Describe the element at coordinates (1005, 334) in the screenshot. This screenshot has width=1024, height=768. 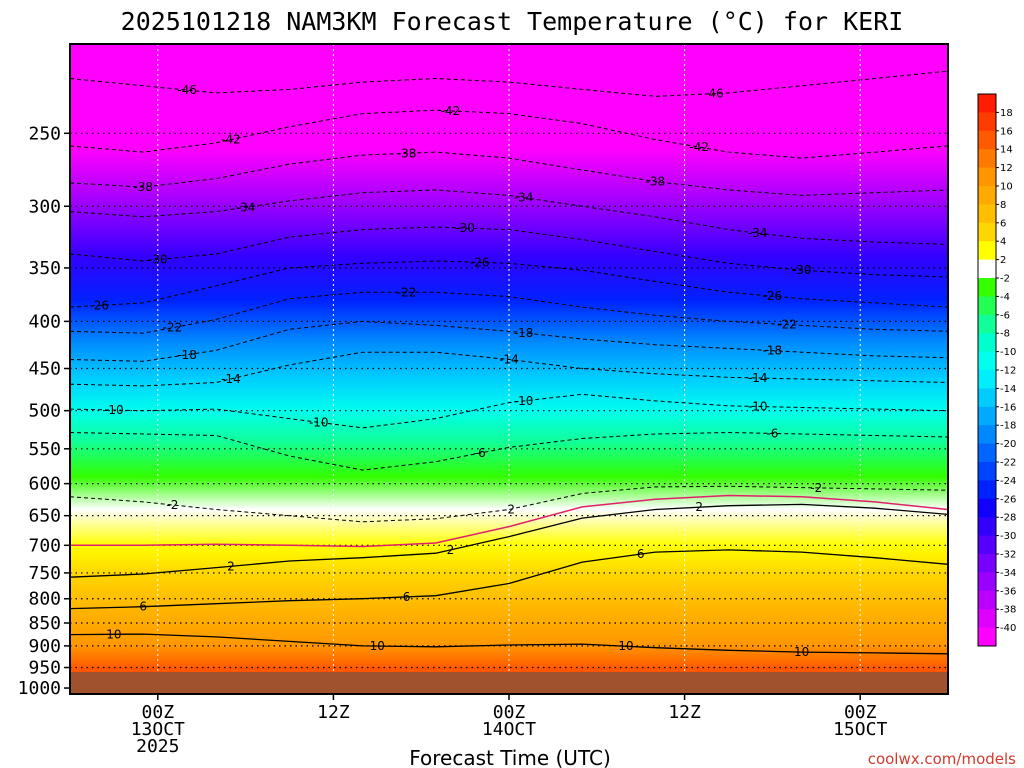
I see `colorbar-tick-label: -8` at that location.